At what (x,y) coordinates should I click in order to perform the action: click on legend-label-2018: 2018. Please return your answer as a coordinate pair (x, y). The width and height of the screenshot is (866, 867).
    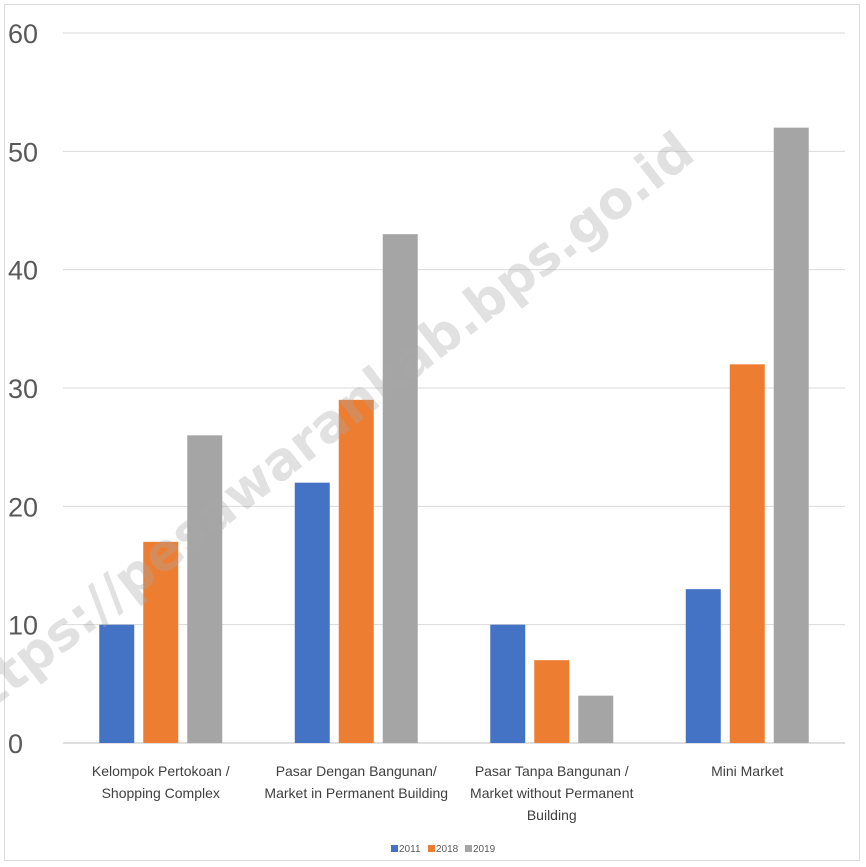
    Looking at the image, I should click on (447, 849).